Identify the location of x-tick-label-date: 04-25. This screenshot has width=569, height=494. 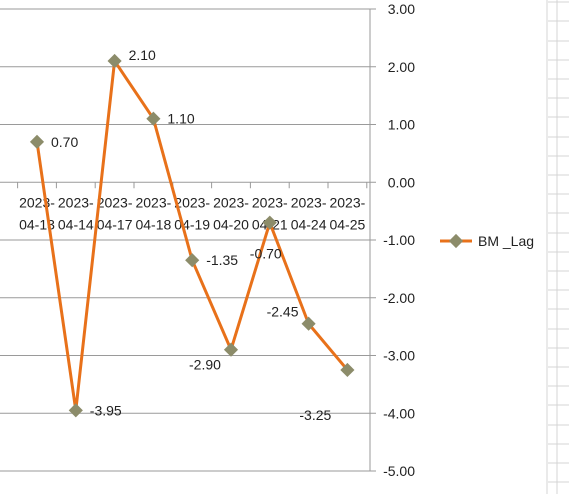
(347, 224).